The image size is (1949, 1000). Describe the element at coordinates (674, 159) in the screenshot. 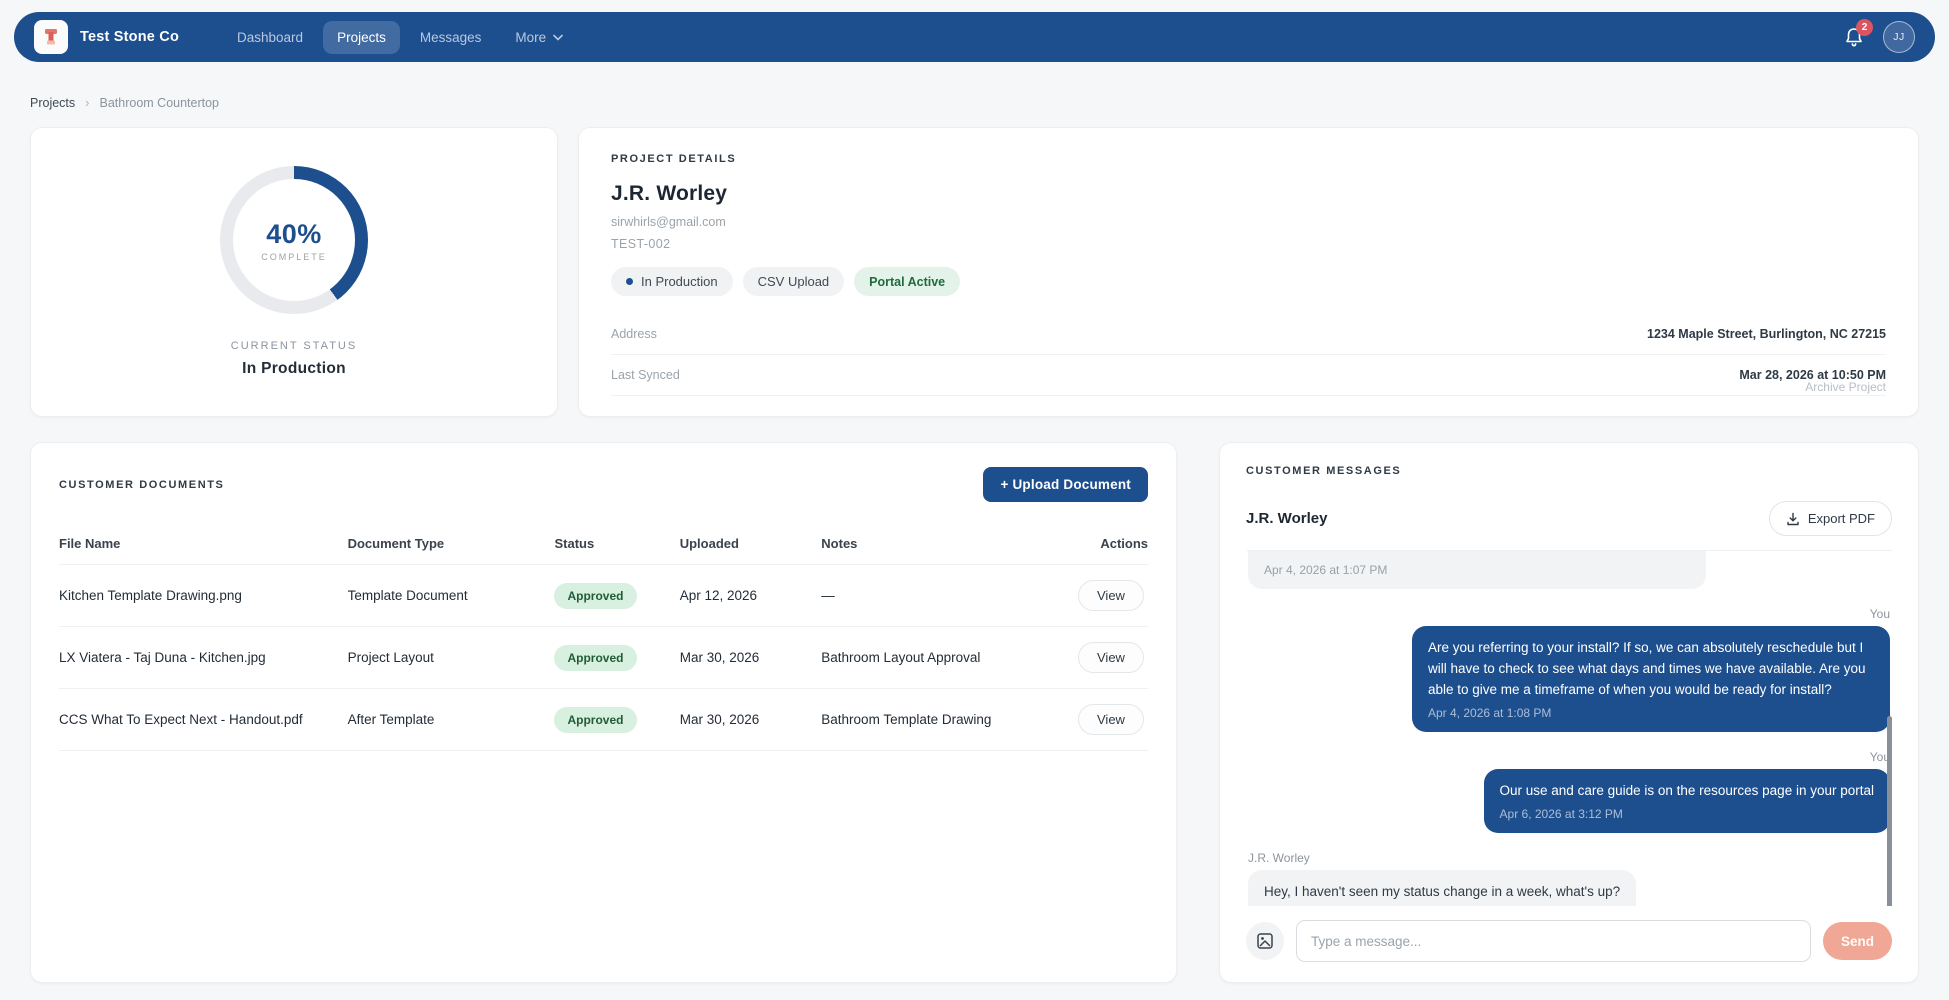

I see `project-details-heading: PROJECT DETAILS` at that location.